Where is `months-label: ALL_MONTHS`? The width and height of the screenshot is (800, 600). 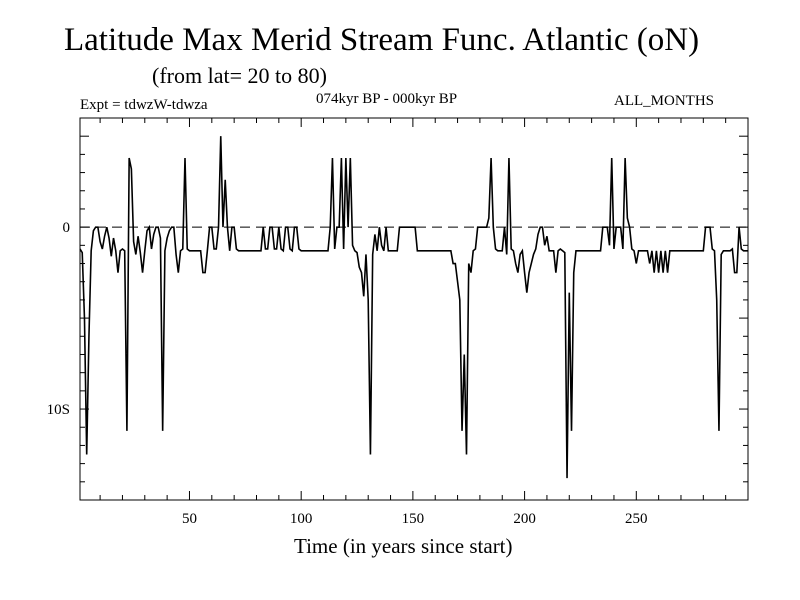 months-label: ALL_MONTHS is located at coordinates (664, 101).